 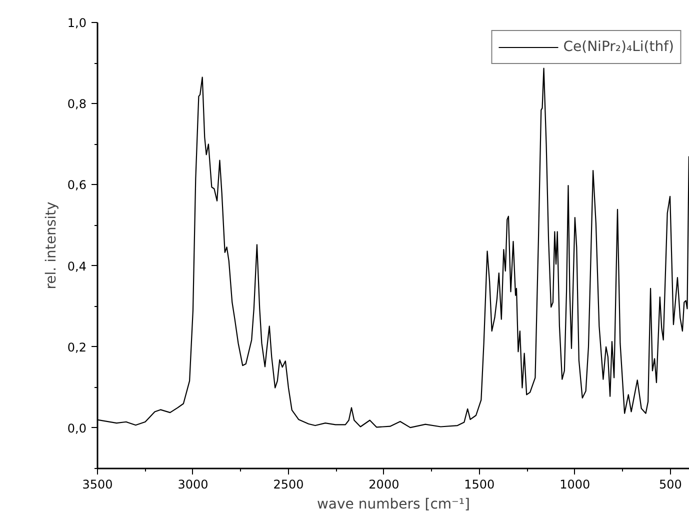 What do you see at coordinates (393, 504) in the screenshot?
I see `x-axis-title: wave numbers [cm⁻¹]` at bounding box center [393, 504].